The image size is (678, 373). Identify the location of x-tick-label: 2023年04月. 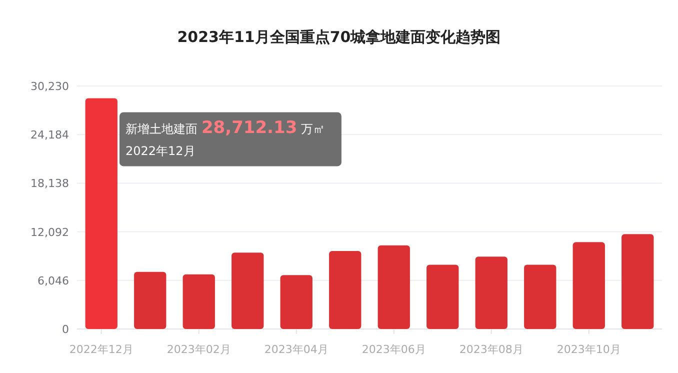
(296, 349).